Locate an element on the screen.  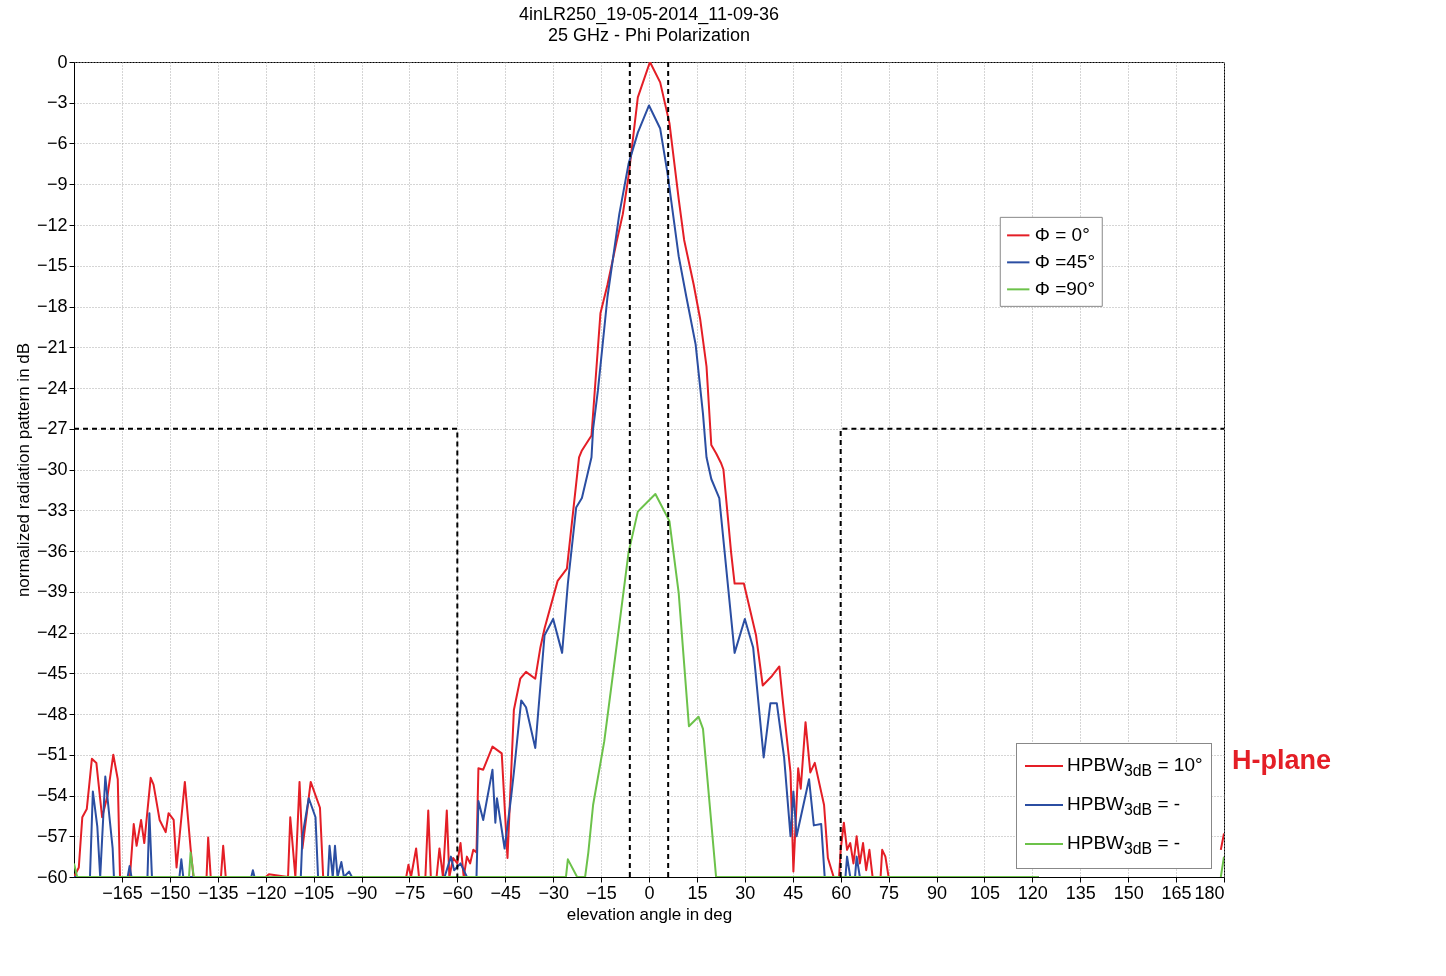
y-tick-label: −27 is located at coordinates (52, 428).